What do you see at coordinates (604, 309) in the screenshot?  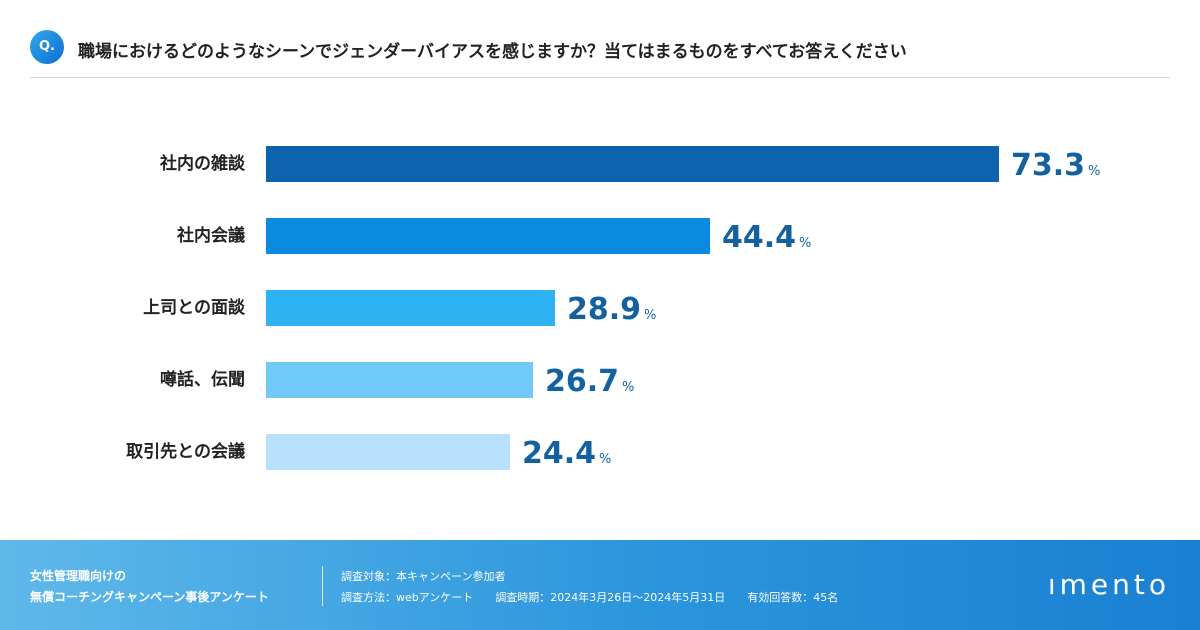 I see `bar-value-number: 28.9` at bounding box center [604, 309].